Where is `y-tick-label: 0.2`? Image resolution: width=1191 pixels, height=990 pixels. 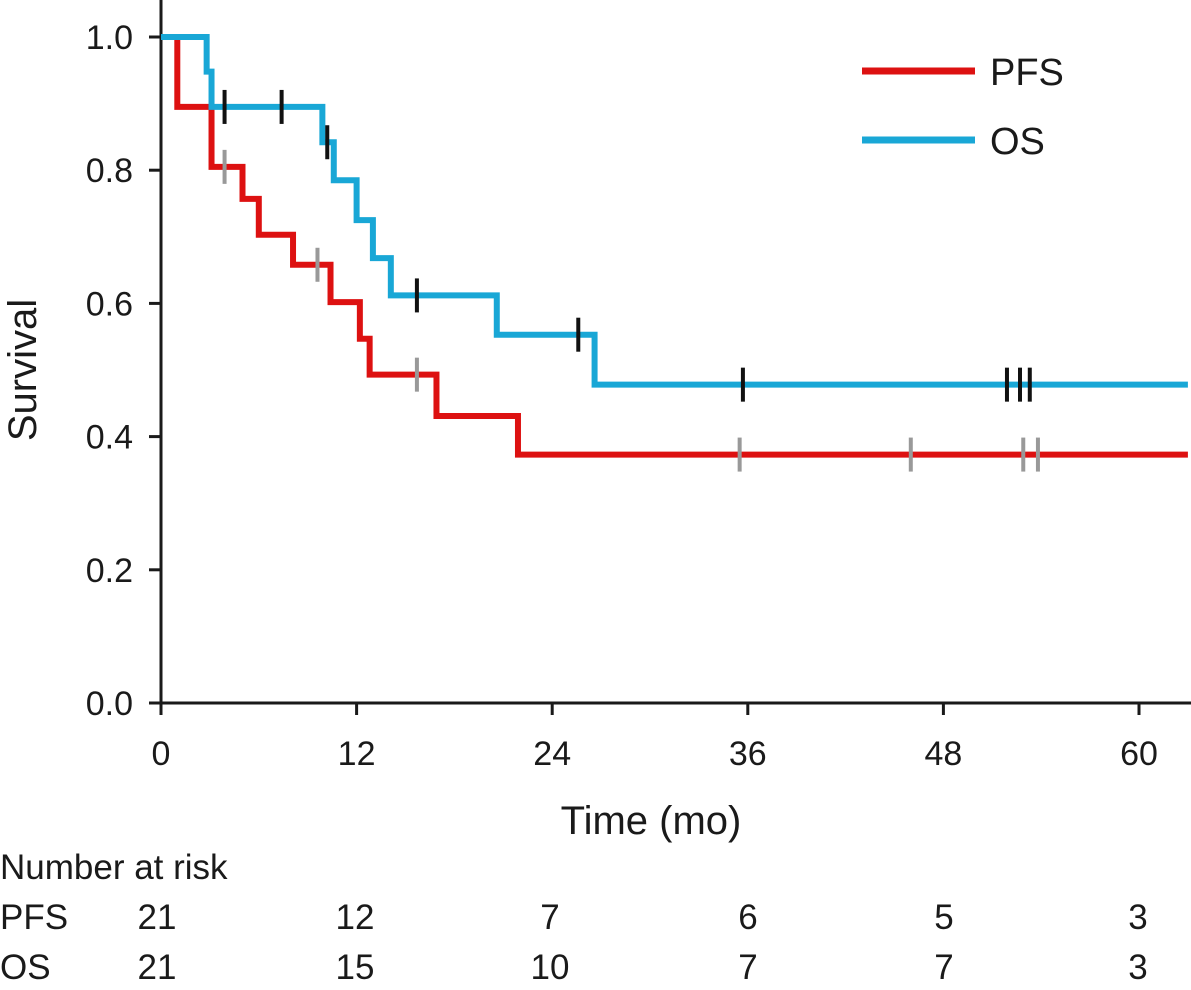 y-tick-label: 0.2 is located at coordinates (109, 571).